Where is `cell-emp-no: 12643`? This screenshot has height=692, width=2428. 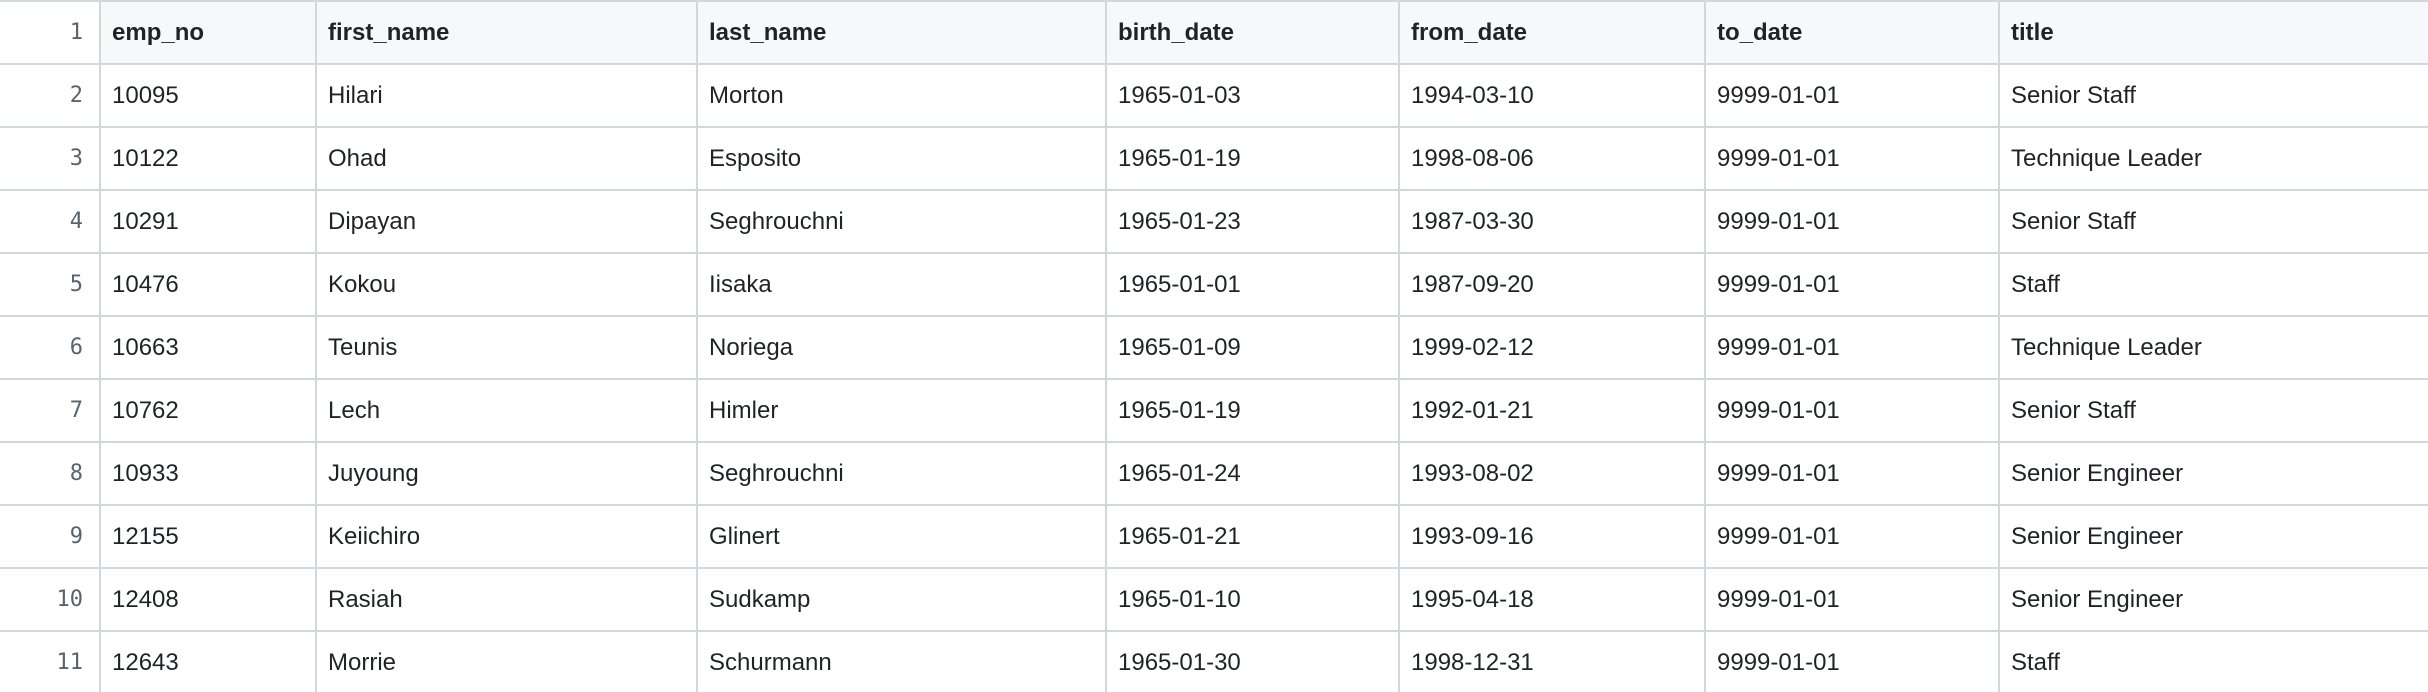
cell-emp-no: 12643 is located at coordinates (208, 661).